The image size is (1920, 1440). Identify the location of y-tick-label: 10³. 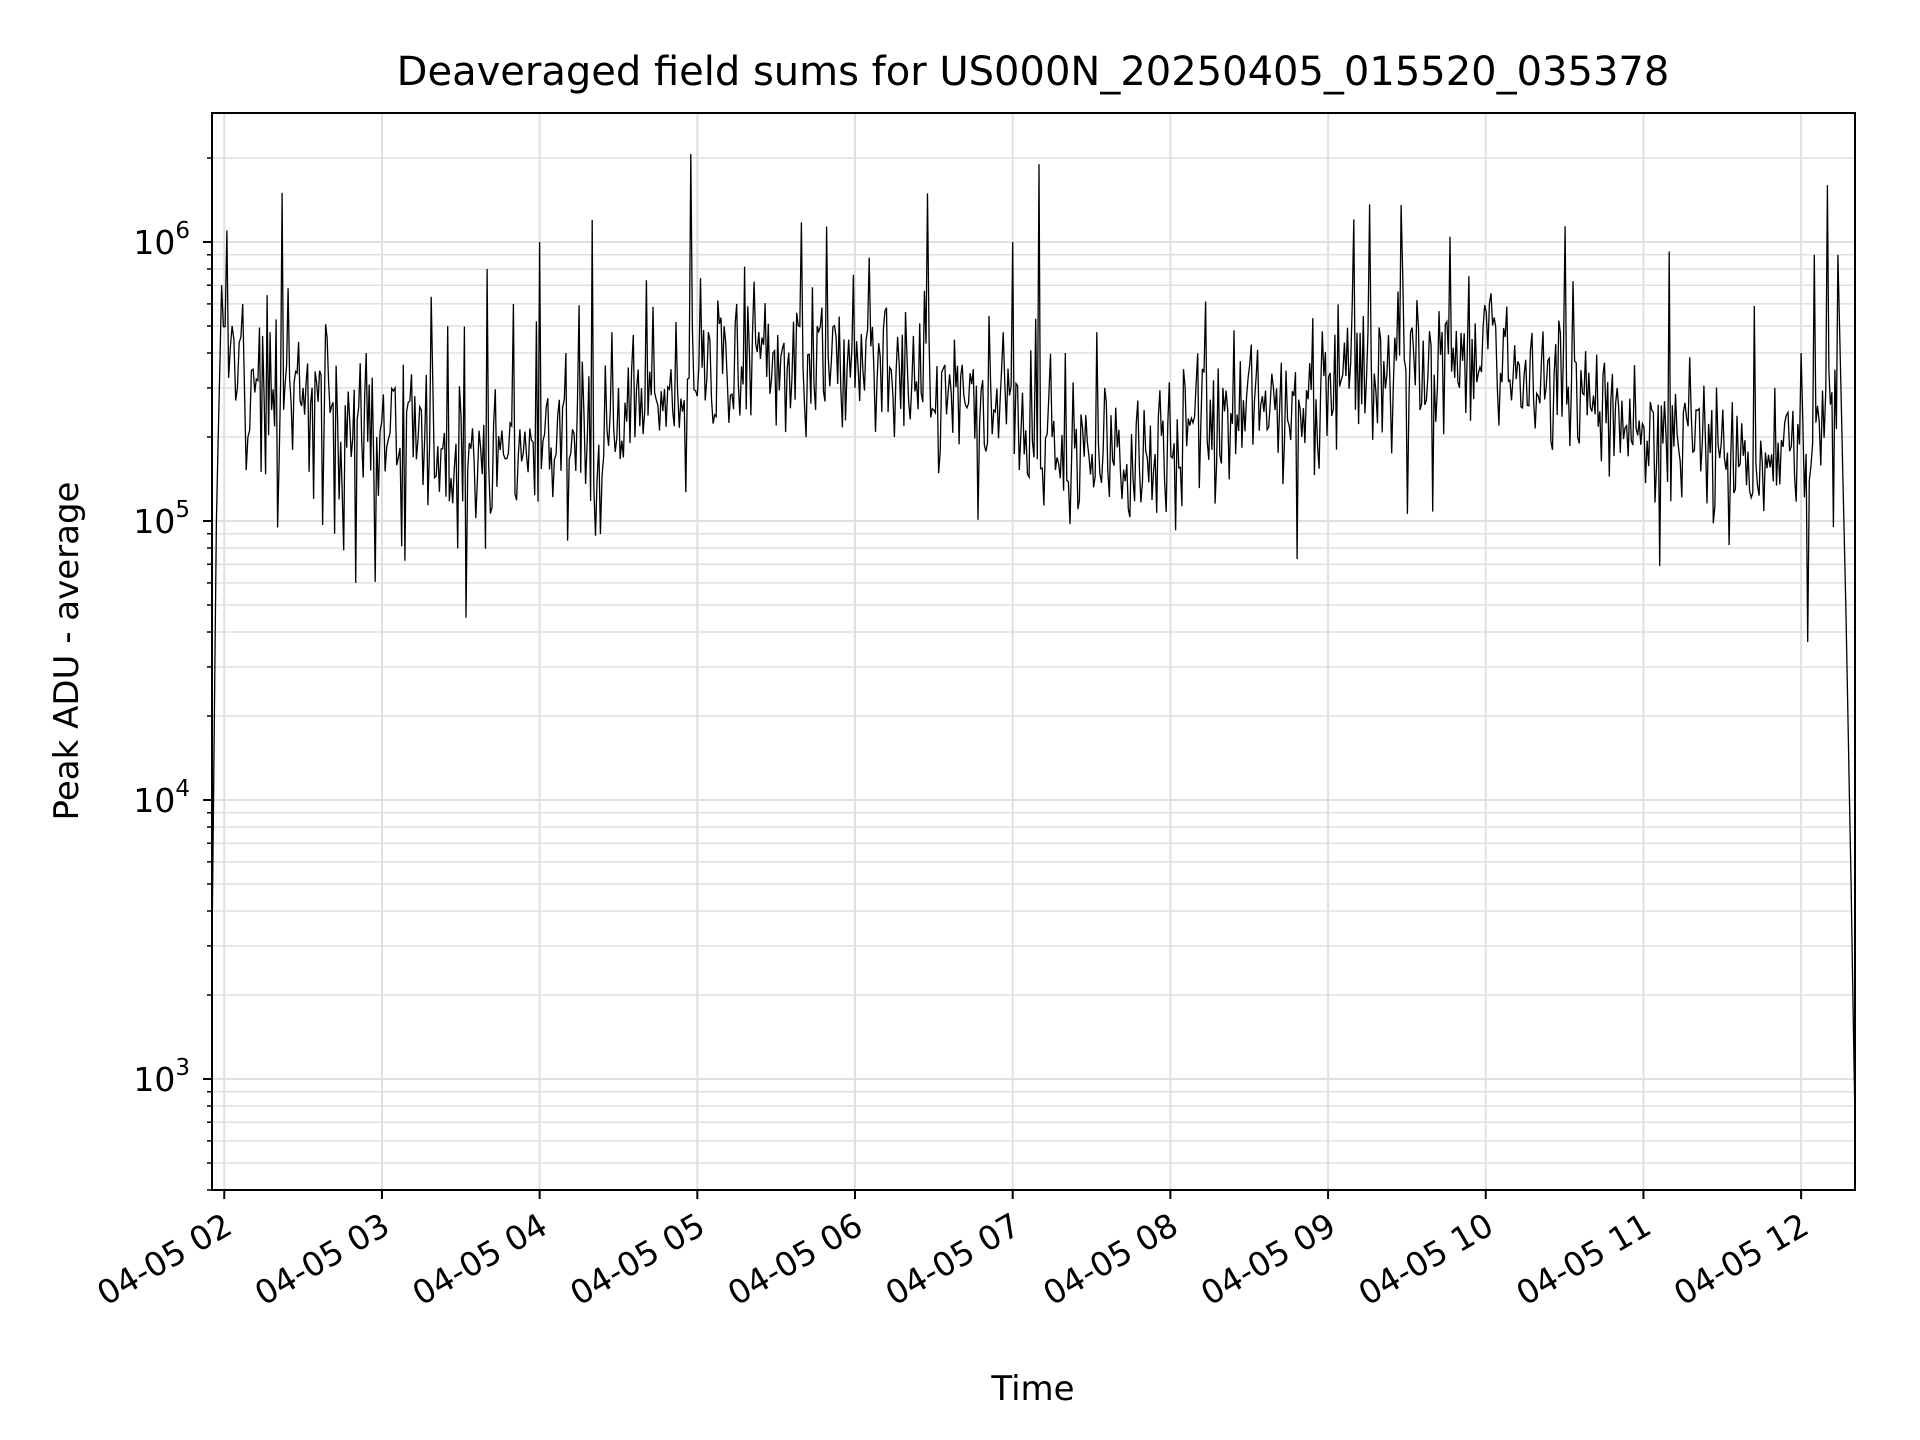
(161, 1077).